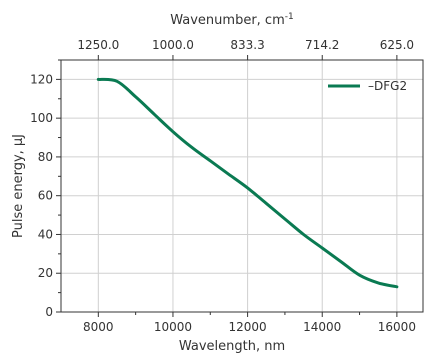 The image size is (431, 353). I want to click on y-axis-ticks: 0 20 40 60 80 100 120, so click(45, 189).